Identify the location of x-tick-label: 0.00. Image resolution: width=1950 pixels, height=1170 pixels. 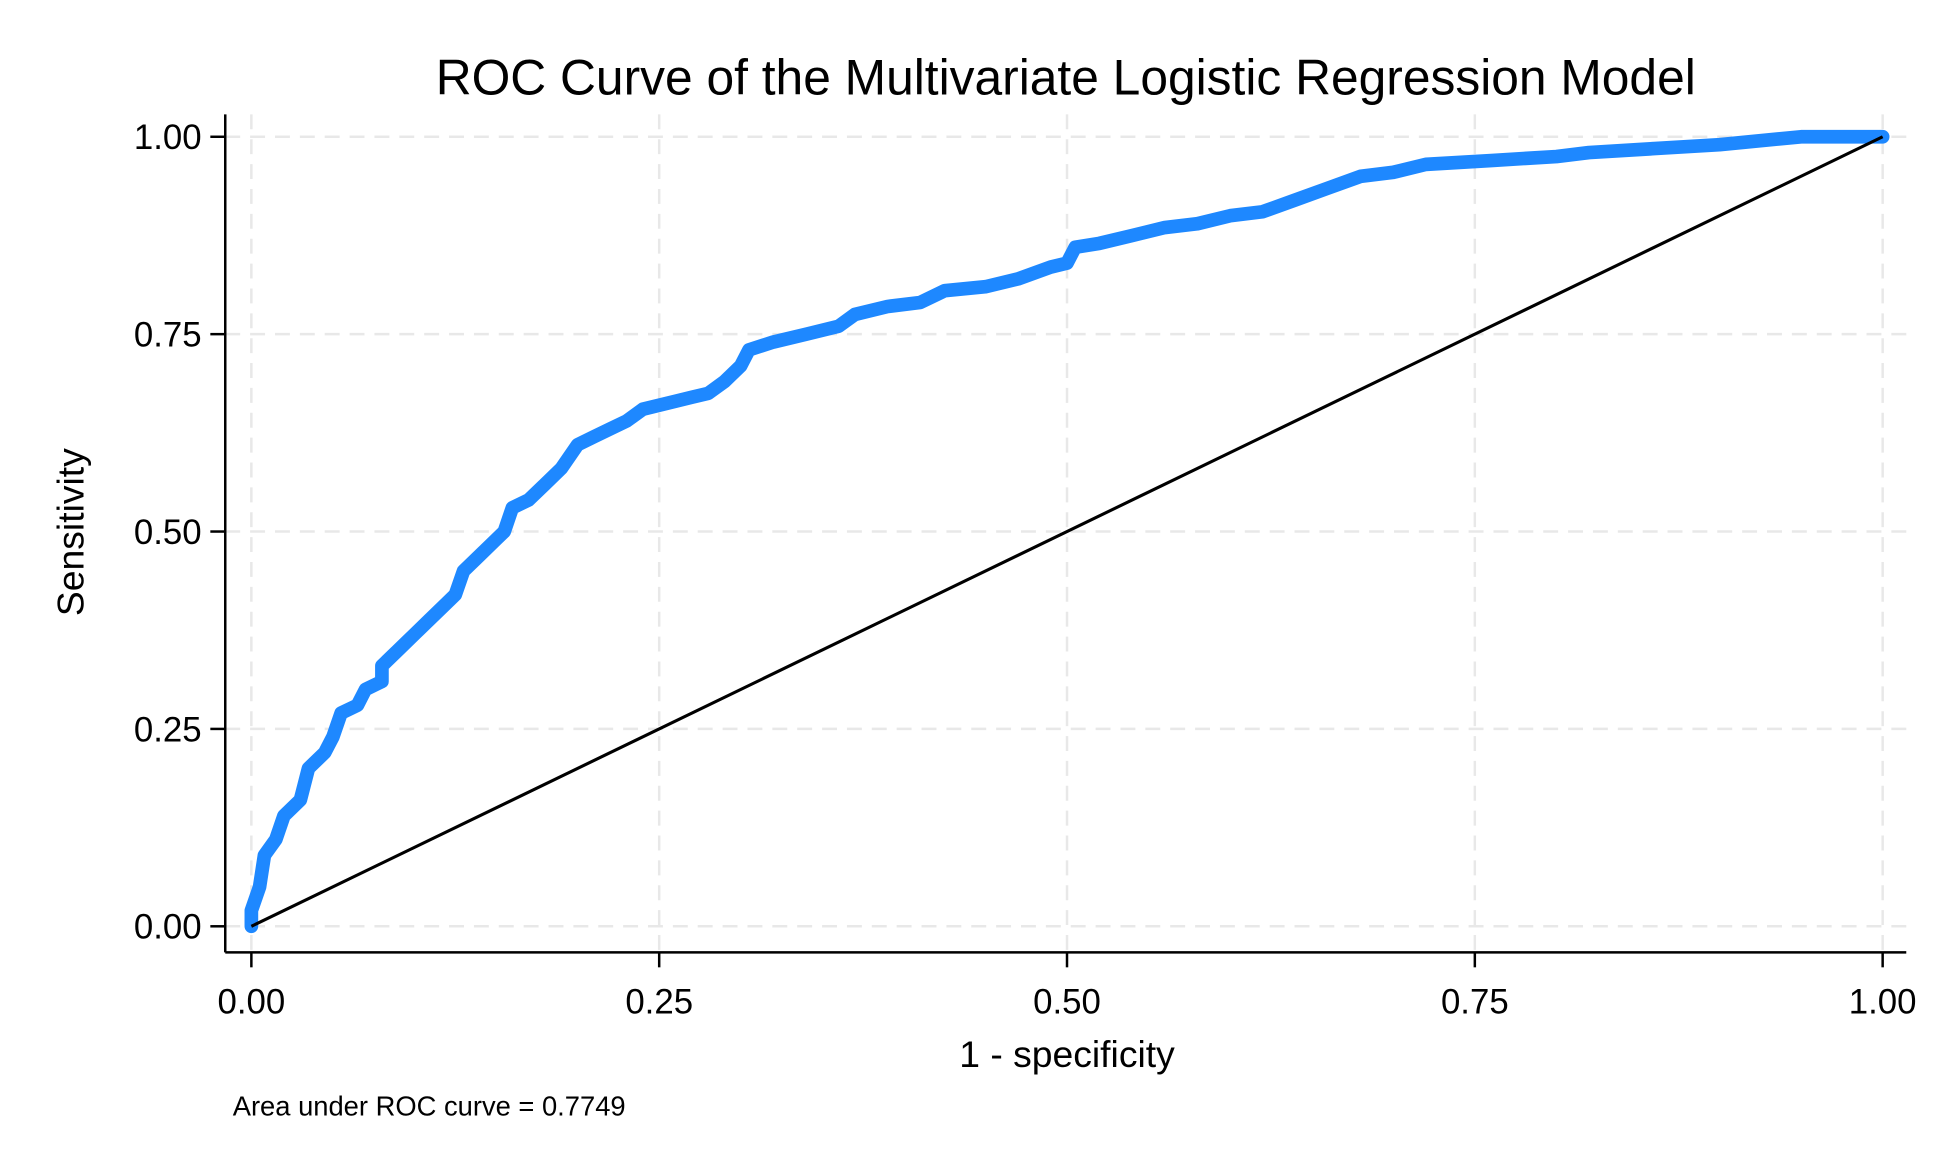
(251, 1001).